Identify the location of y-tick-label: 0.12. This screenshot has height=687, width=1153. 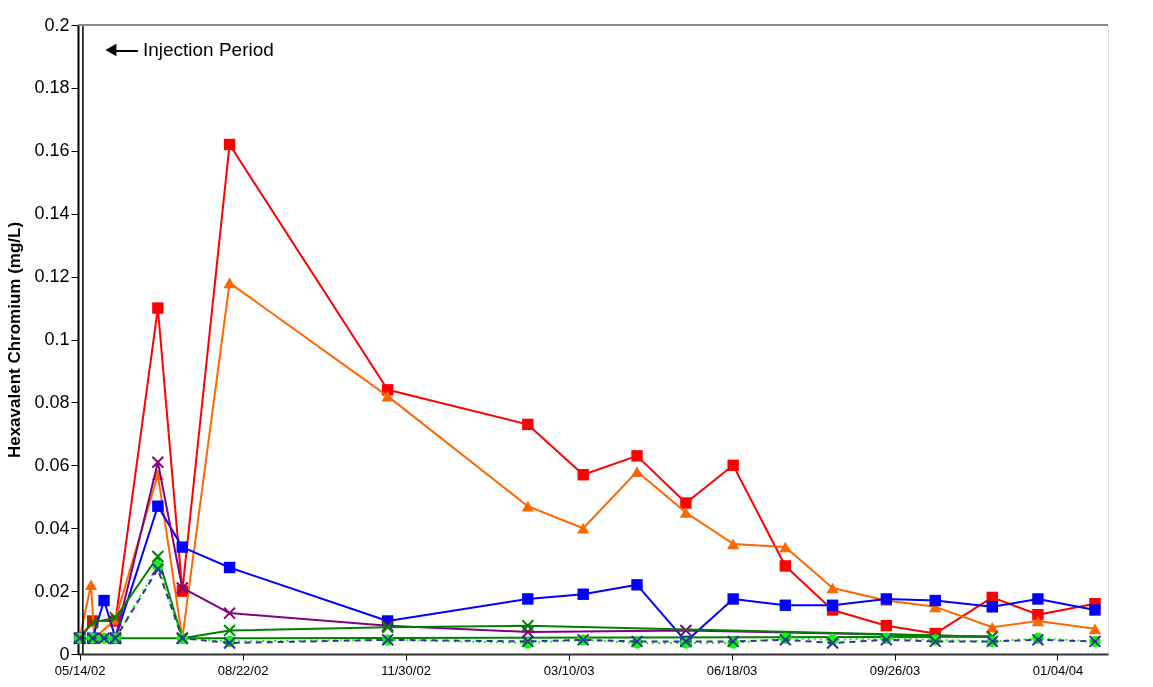
(52, 276).